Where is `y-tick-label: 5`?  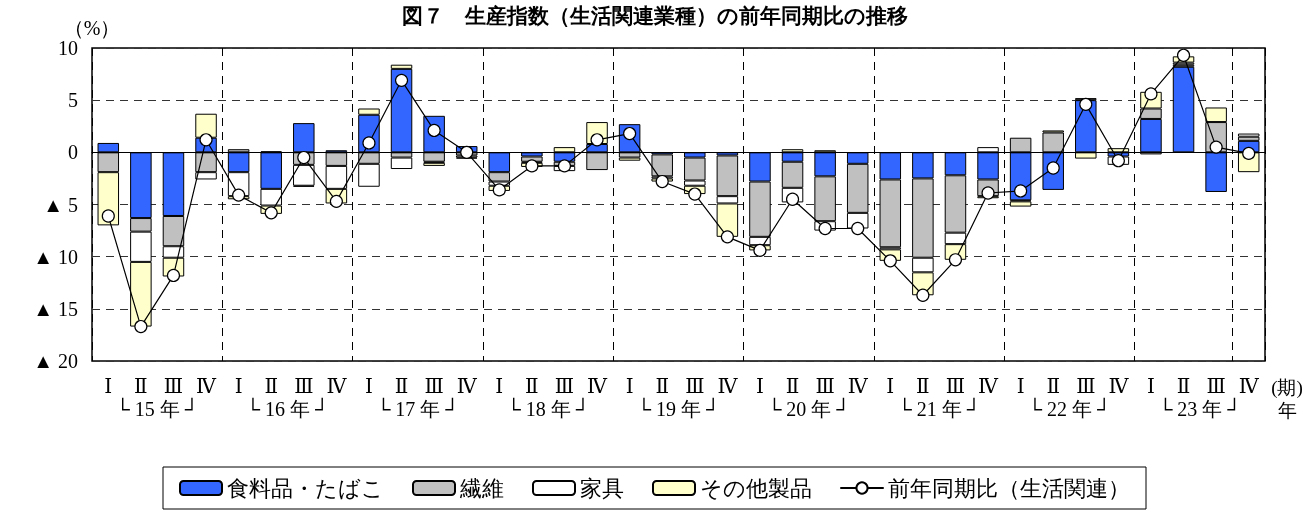 y-tick-label: 5 is located at coordinates (73, 100).